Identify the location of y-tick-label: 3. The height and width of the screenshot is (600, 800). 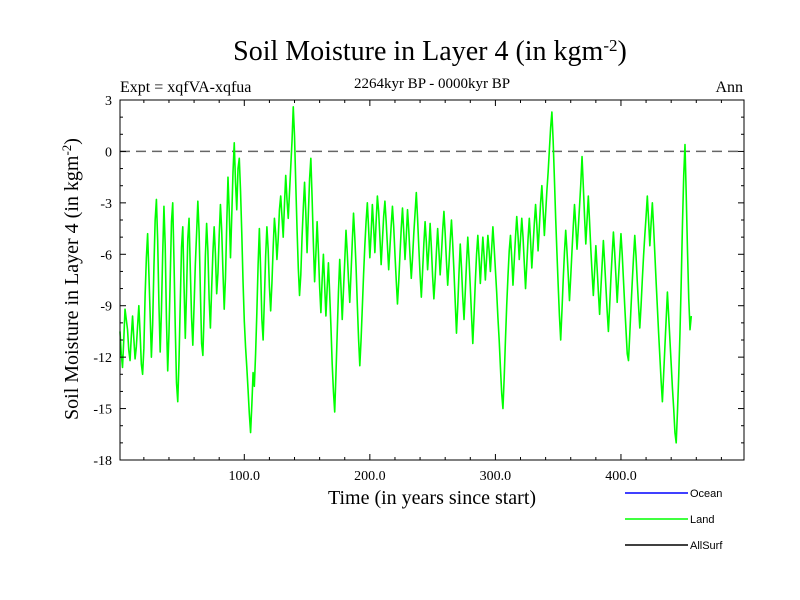
(108, 101).